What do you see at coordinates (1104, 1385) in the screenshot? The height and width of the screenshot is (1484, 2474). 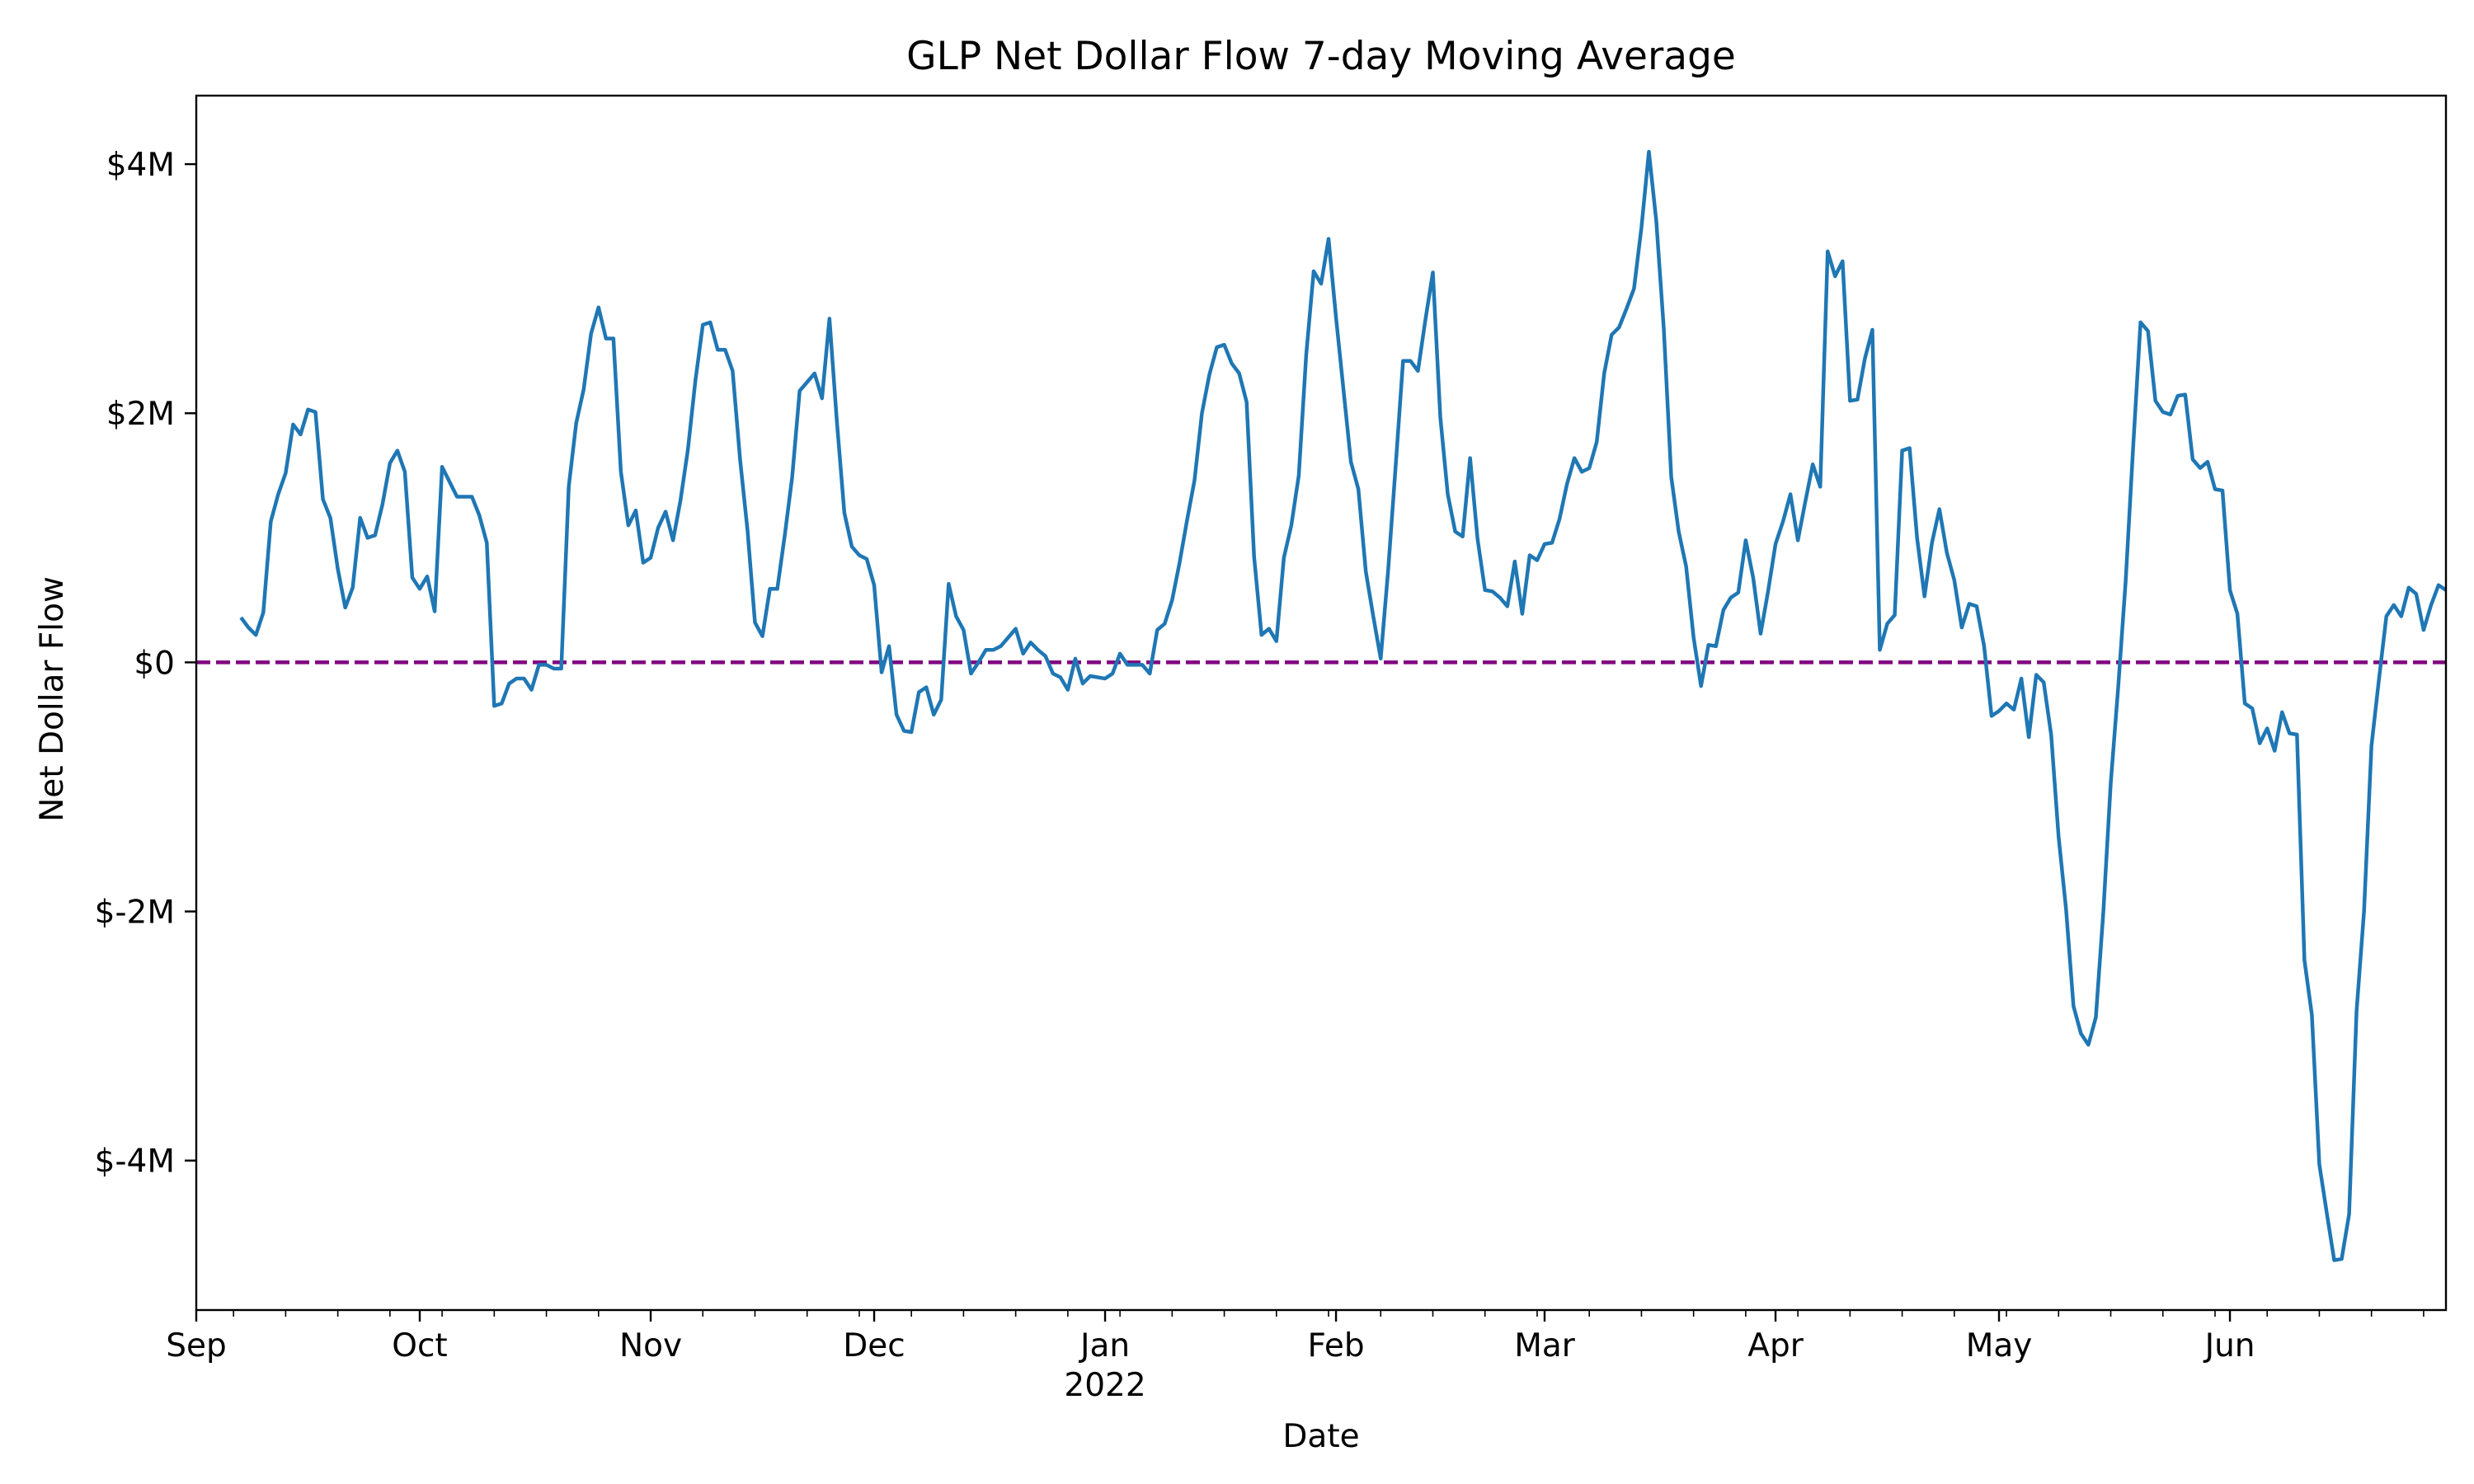 I see `x-tick-year-label: 2022` at bounding box center [1104, 1385].